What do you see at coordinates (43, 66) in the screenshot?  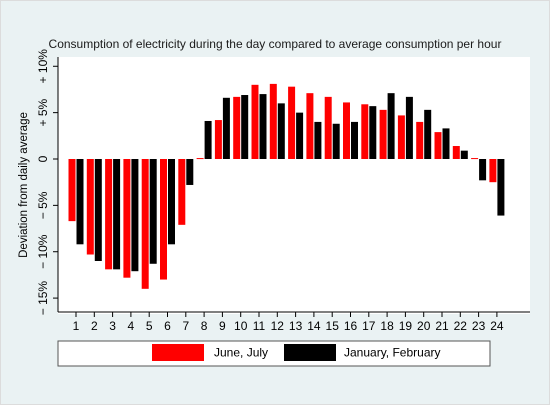 I see `y-tick-label: + 10%` at bounding box center [43, 66].